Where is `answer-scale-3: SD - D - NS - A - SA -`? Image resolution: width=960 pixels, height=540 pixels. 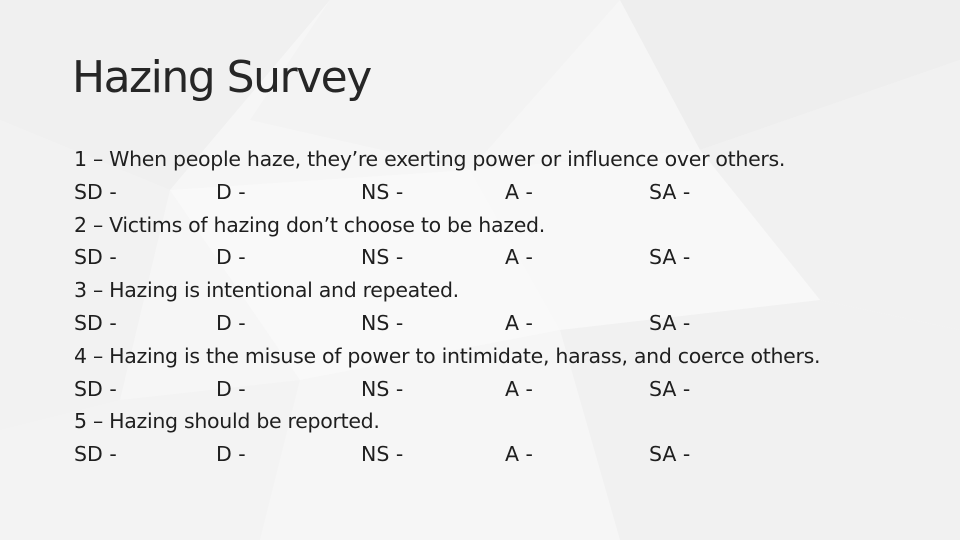
answer-scale-3: SD - D - NS - A - SA - is located at coordinates (509, 323).